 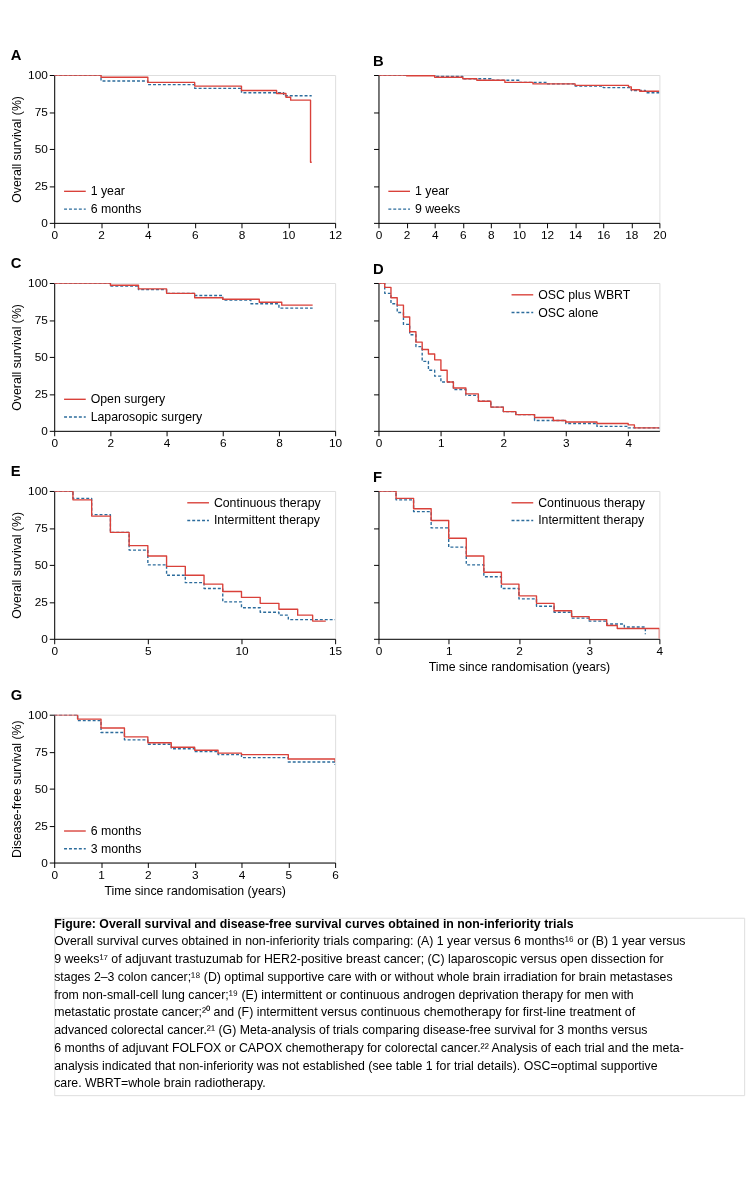 I want to click on x-tick-label: 14, so click(x=576, y=235).